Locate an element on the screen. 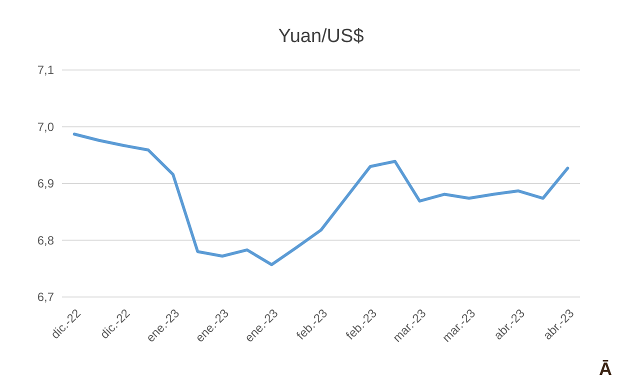 This screenshot has width=634, height=389. y-tick-label: 6,7 is located at coordinates (45, 297).